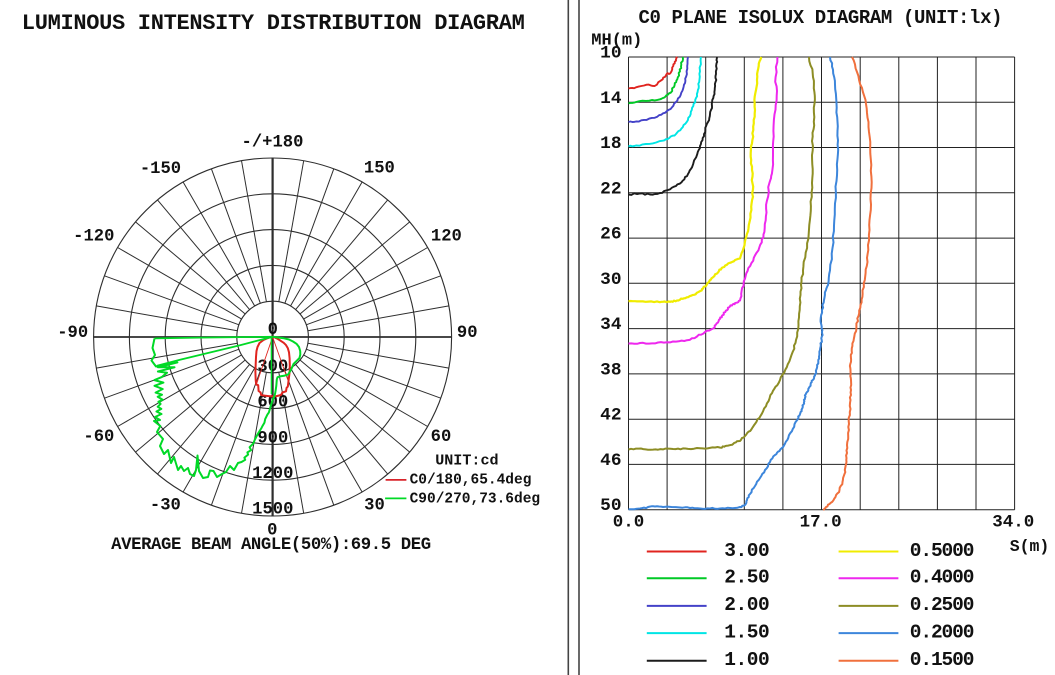 This screenshot has height=675, width=1055. I want to click on svg-text: 34.0, so click(1013, 523).